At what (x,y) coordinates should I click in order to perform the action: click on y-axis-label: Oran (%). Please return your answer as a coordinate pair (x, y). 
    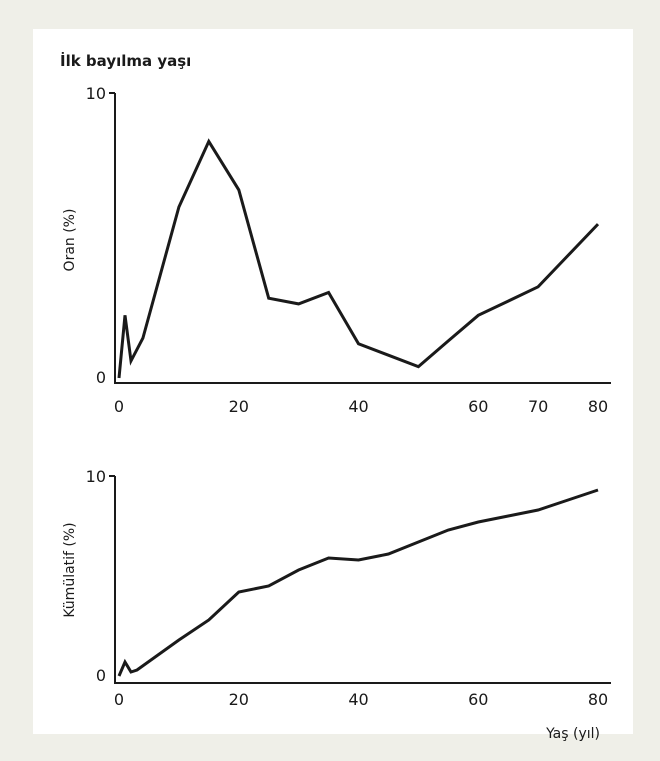
    Looking at the image, I should click on (70, 240).